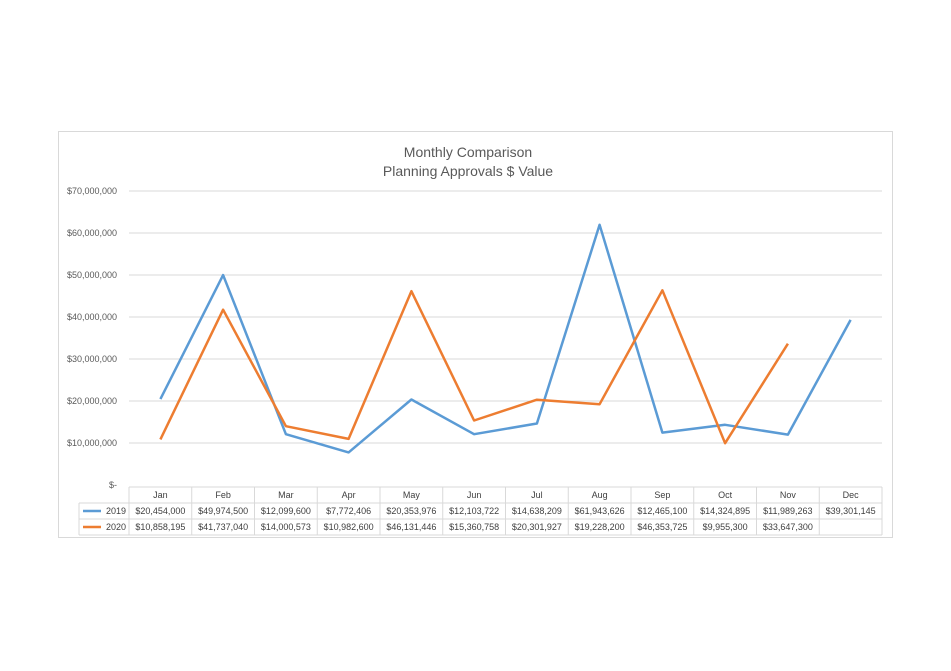 This screenshot has width=951, height=671. I want to click on data-label: $10,858,195, so click(160, 527).